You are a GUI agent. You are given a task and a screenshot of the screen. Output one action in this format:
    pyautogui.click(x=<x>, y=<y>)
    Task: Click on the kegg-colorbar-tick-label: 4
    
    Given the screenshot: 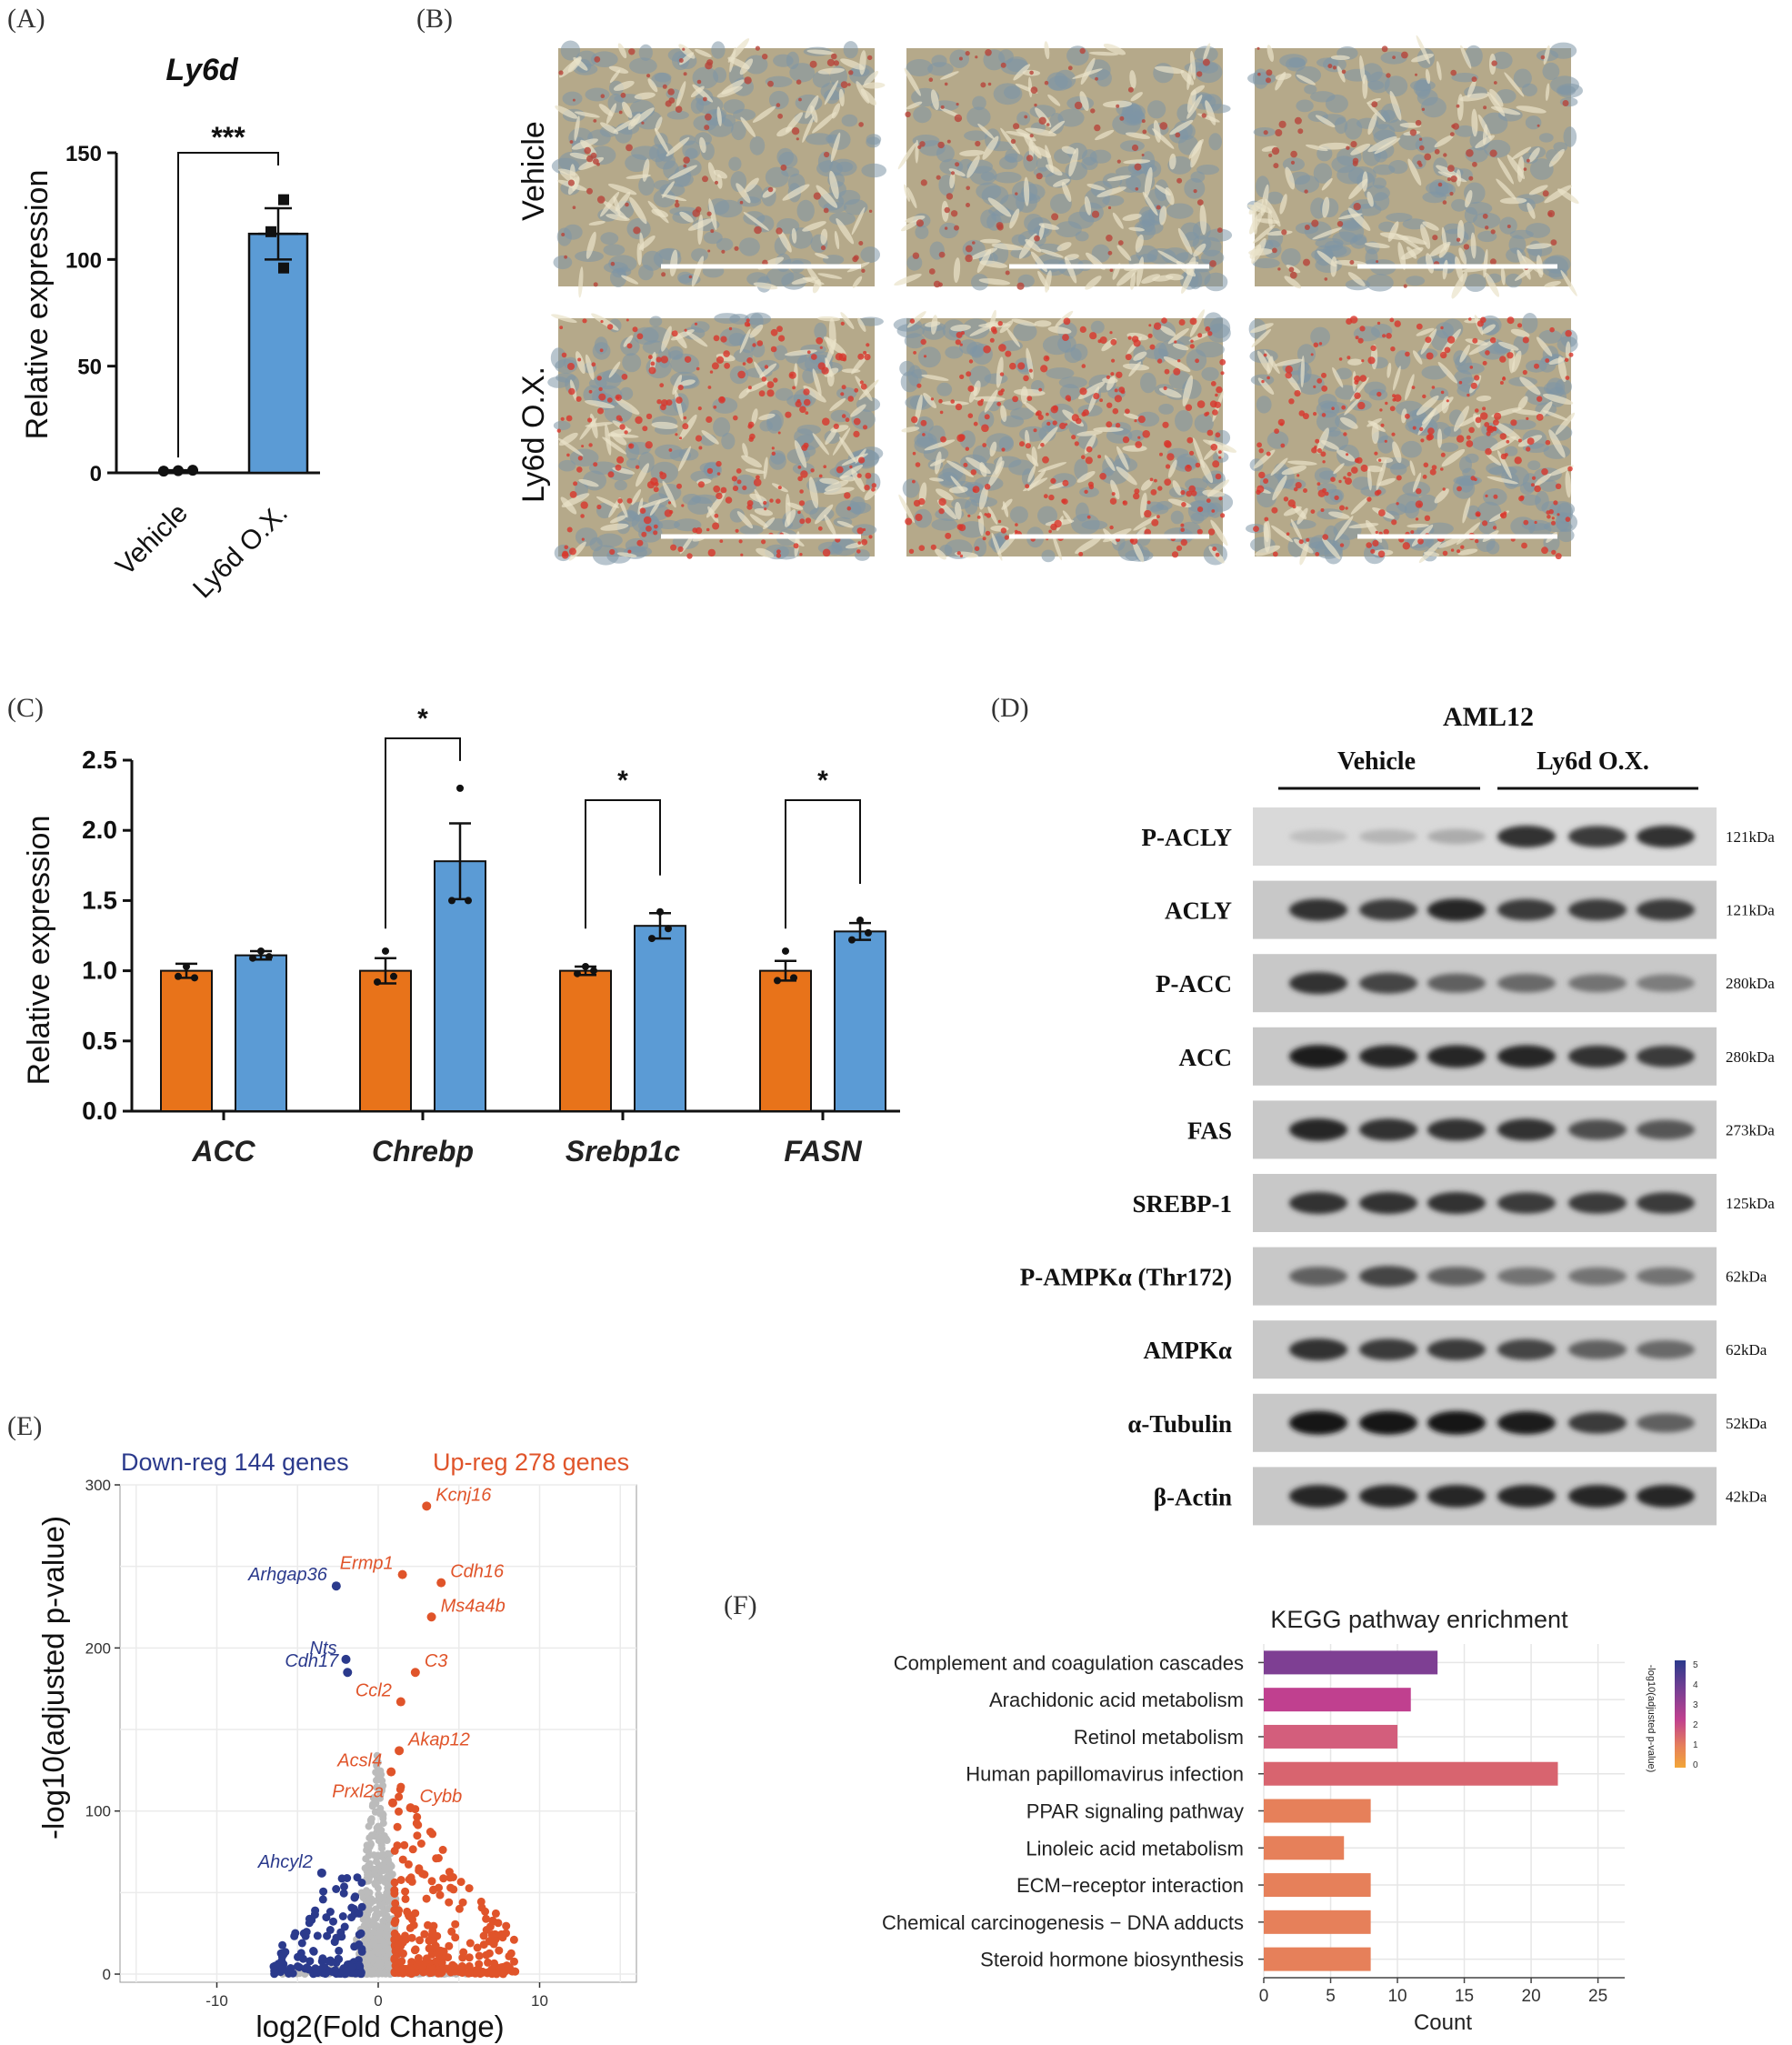 What is the action you would take?
    pyautogui.click(x=1695, y=1685)
    